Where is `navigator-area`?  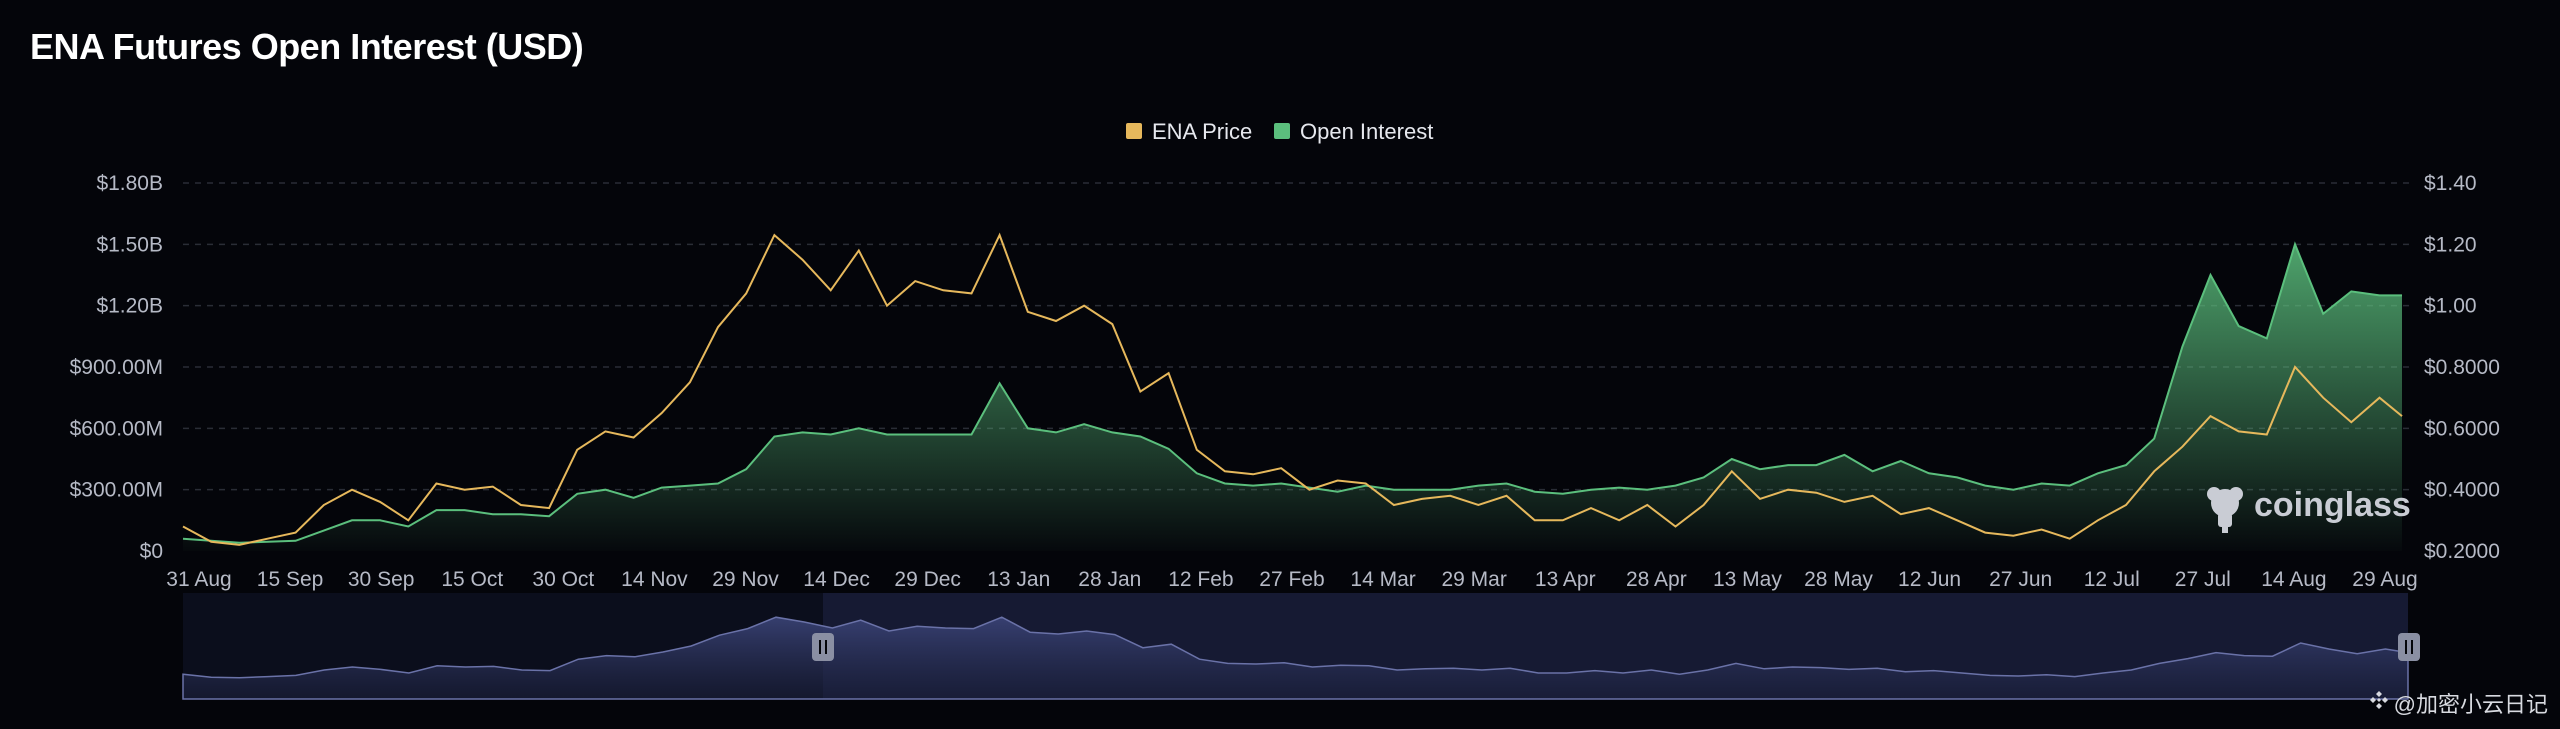
navigator-area is located at coordinates (1295, 658).